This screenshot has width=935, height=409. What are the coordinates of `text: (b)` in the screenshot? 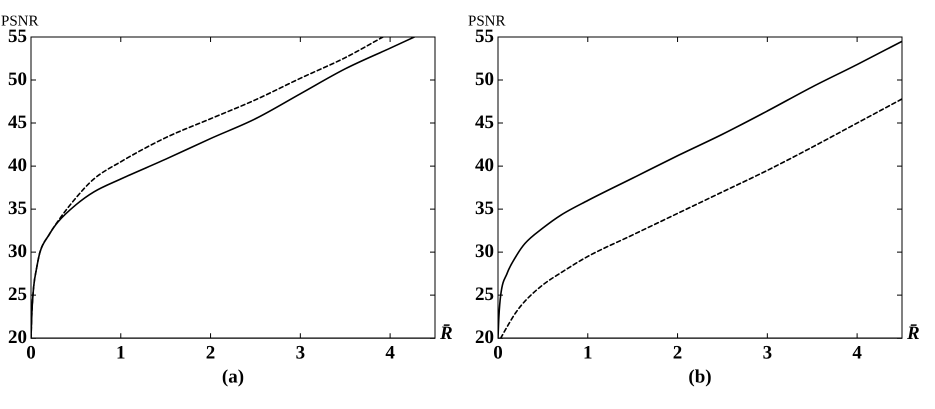 It's located at (700, 377).